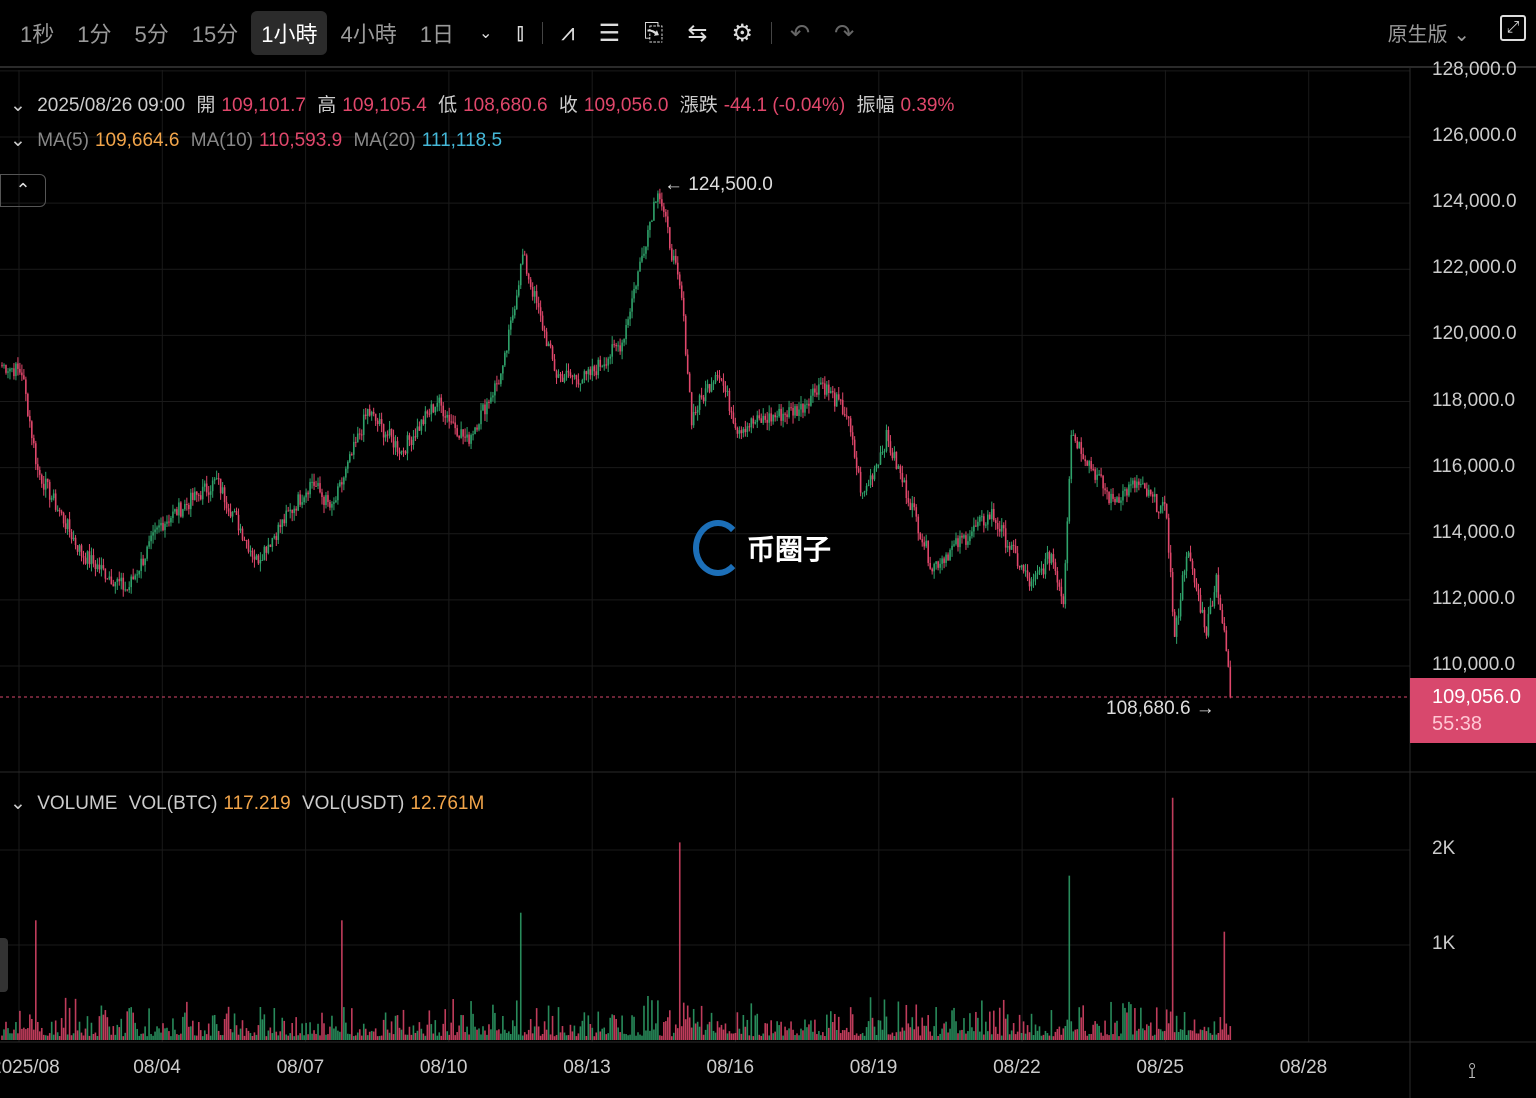 Image resolution: width=1536 pixels, height=1098 pixels. Describe the element at coordinates (215, 34) in the screenshot. I see `timeframe-15m: 15分` at that location.